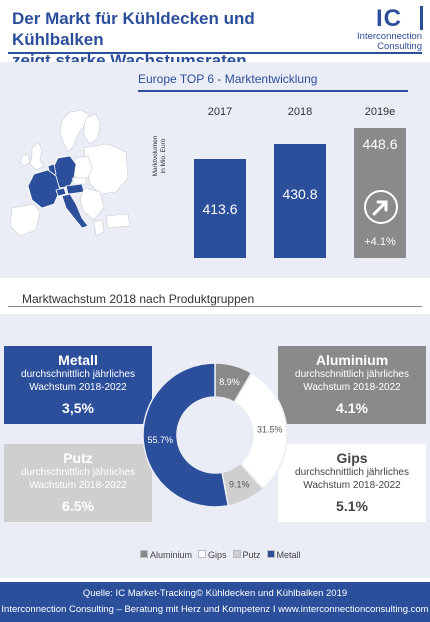  Describe the element at coordinates (300, 112) in the screenshot. I see `bar-year-label: 2018` at that location.